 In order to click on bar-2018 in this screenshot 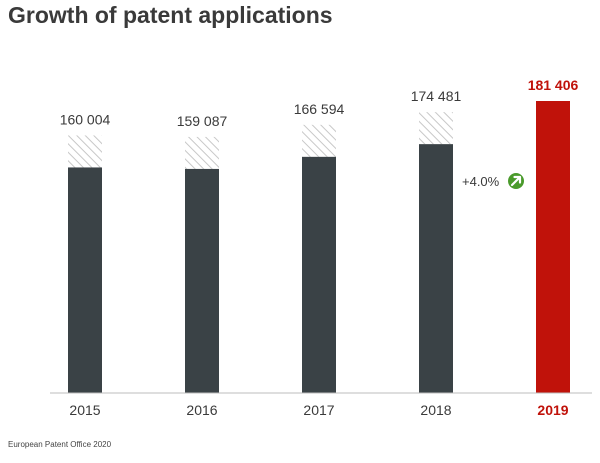, I will do `click(436, 268)`.